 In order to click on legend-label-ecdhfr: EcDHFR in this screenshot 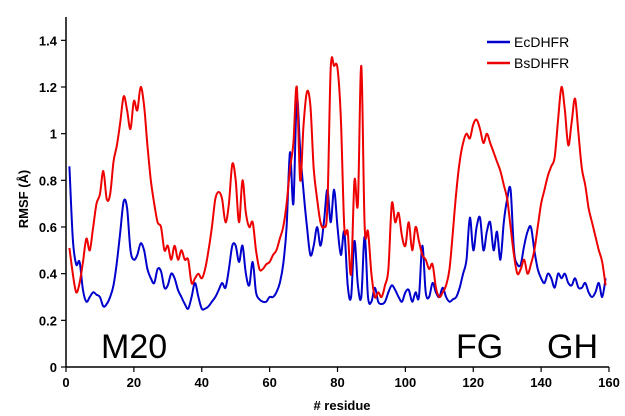, I will do `click(541, 42)`.